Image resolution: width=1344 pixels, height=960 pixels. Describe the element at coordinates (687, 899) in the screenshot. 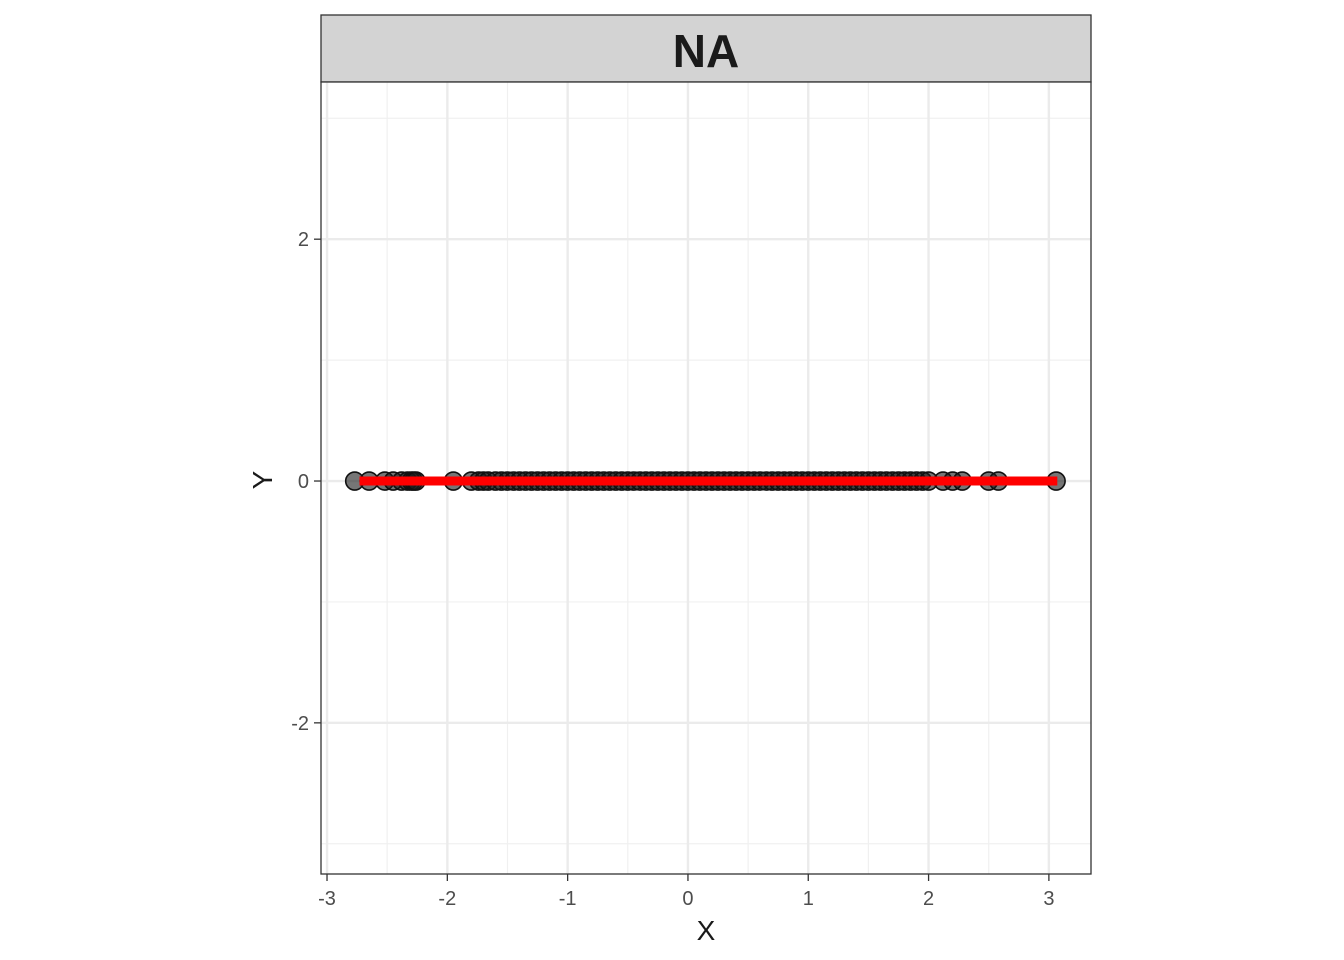

I see `x-tick-label: 0` at that location.